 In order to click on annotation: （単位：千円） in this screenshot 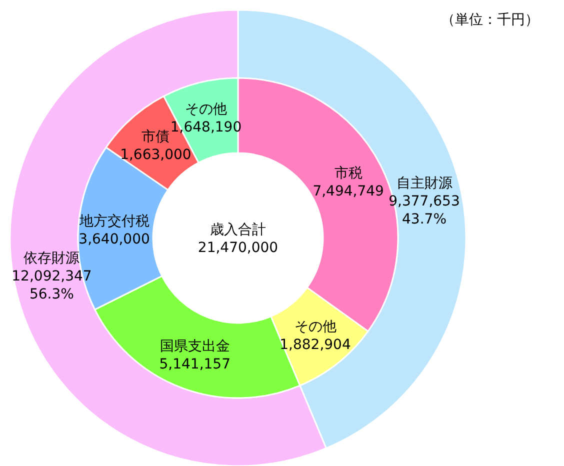, I will do `click(490, 20)`.